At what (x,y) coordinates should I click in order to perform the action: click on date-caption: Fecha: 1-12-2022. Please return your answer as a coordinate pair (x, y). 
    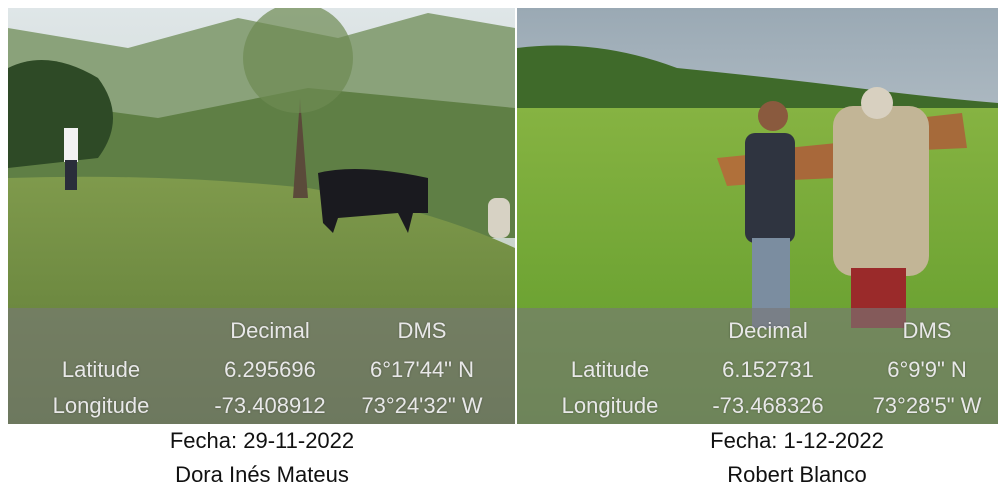
    Looking at the image, I should click on (797, 440).